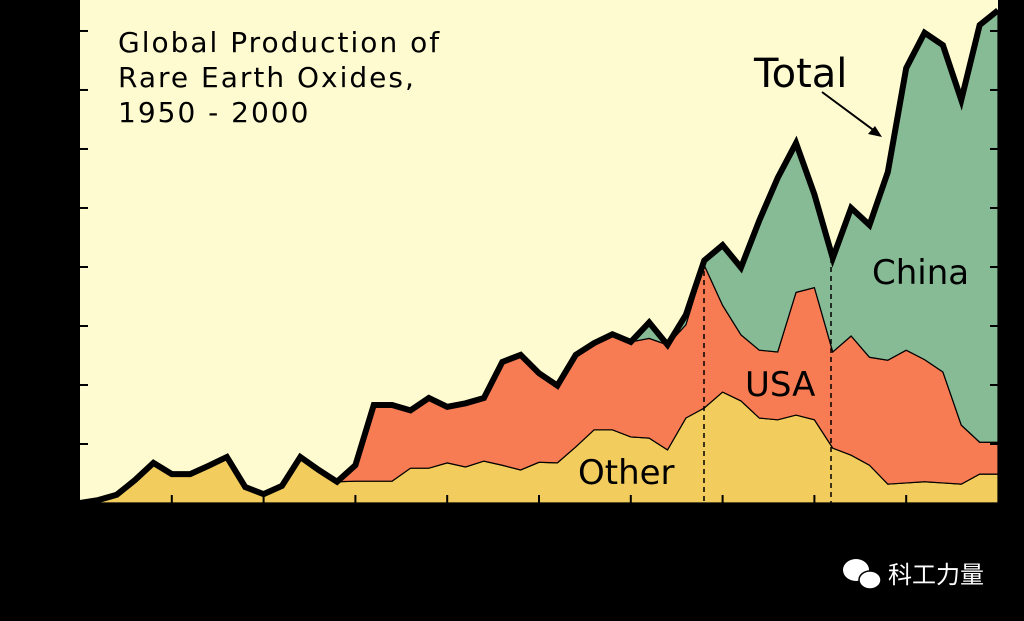 The height and width of the screenshot is (621, 1024). Describe the element at coordinates (267, 77) in the screenshot. I see `chart-title: Rare Earth Oxides,` at that location.